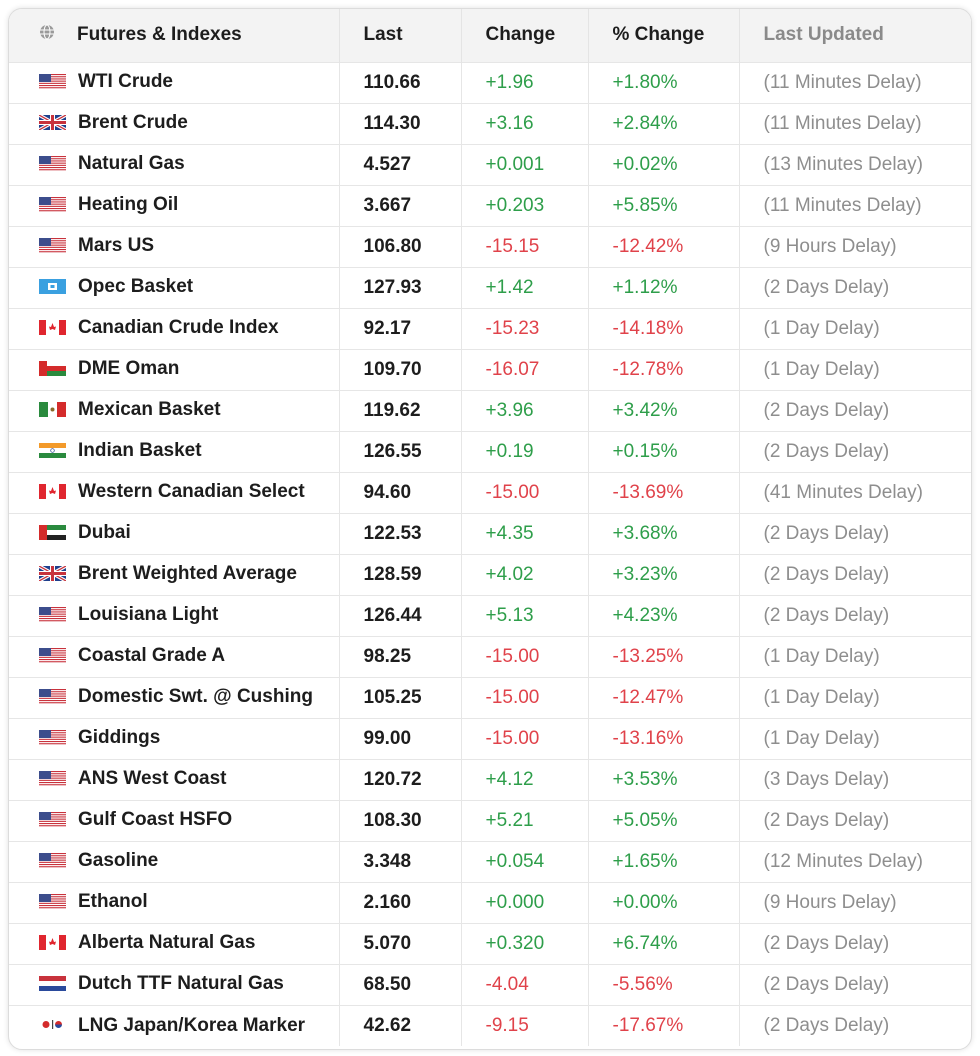  Describe the element at coordinates (525, 533) in the screenshot. I see `change-value: +4.35` at that location.